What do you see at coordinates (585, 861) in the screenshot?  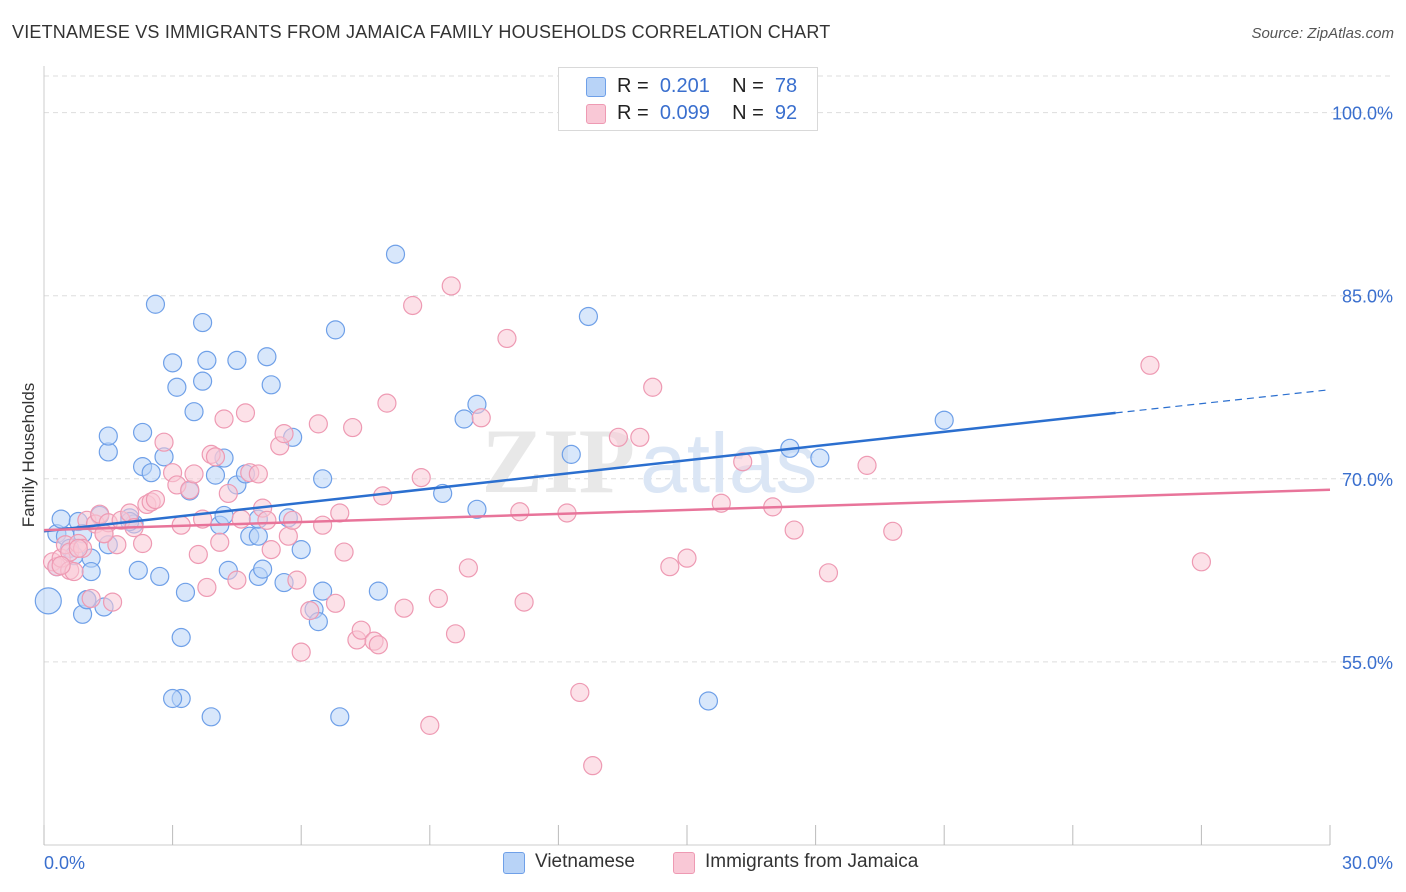 I see `bottom-legend-label: Vietnamese` at bounding box center [585, 861].